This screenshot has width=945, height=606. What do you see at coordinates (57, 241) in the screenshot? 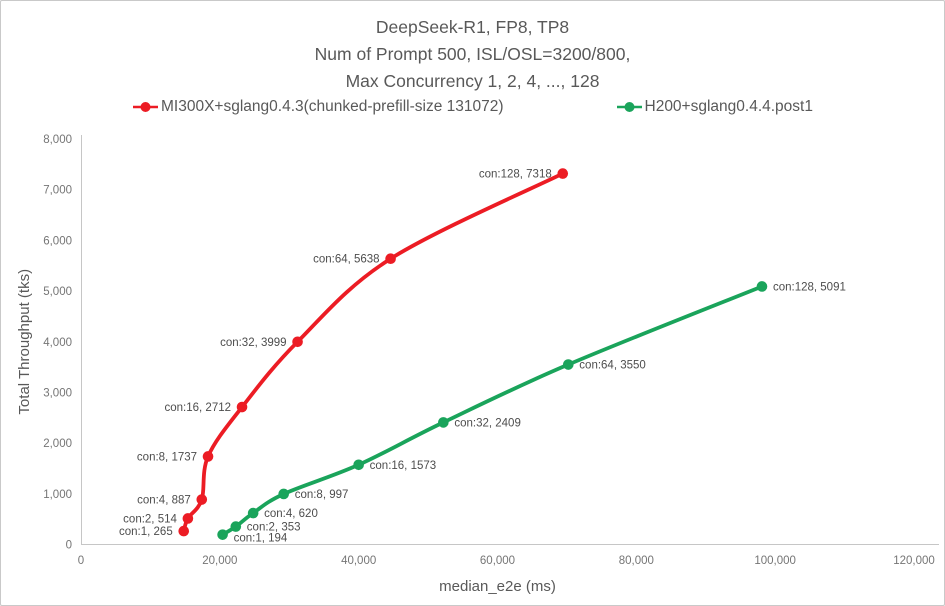
I see `y-tick-label: 6,000` at bounding box center [57, 241].